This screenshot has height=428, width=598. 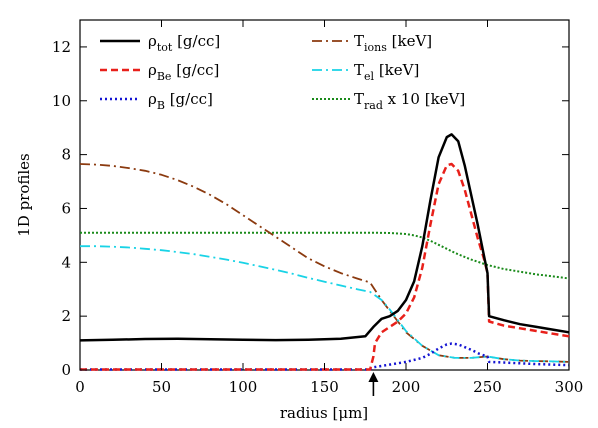 I want to click on x-tick-label: 0, so click(x=80, y=387).